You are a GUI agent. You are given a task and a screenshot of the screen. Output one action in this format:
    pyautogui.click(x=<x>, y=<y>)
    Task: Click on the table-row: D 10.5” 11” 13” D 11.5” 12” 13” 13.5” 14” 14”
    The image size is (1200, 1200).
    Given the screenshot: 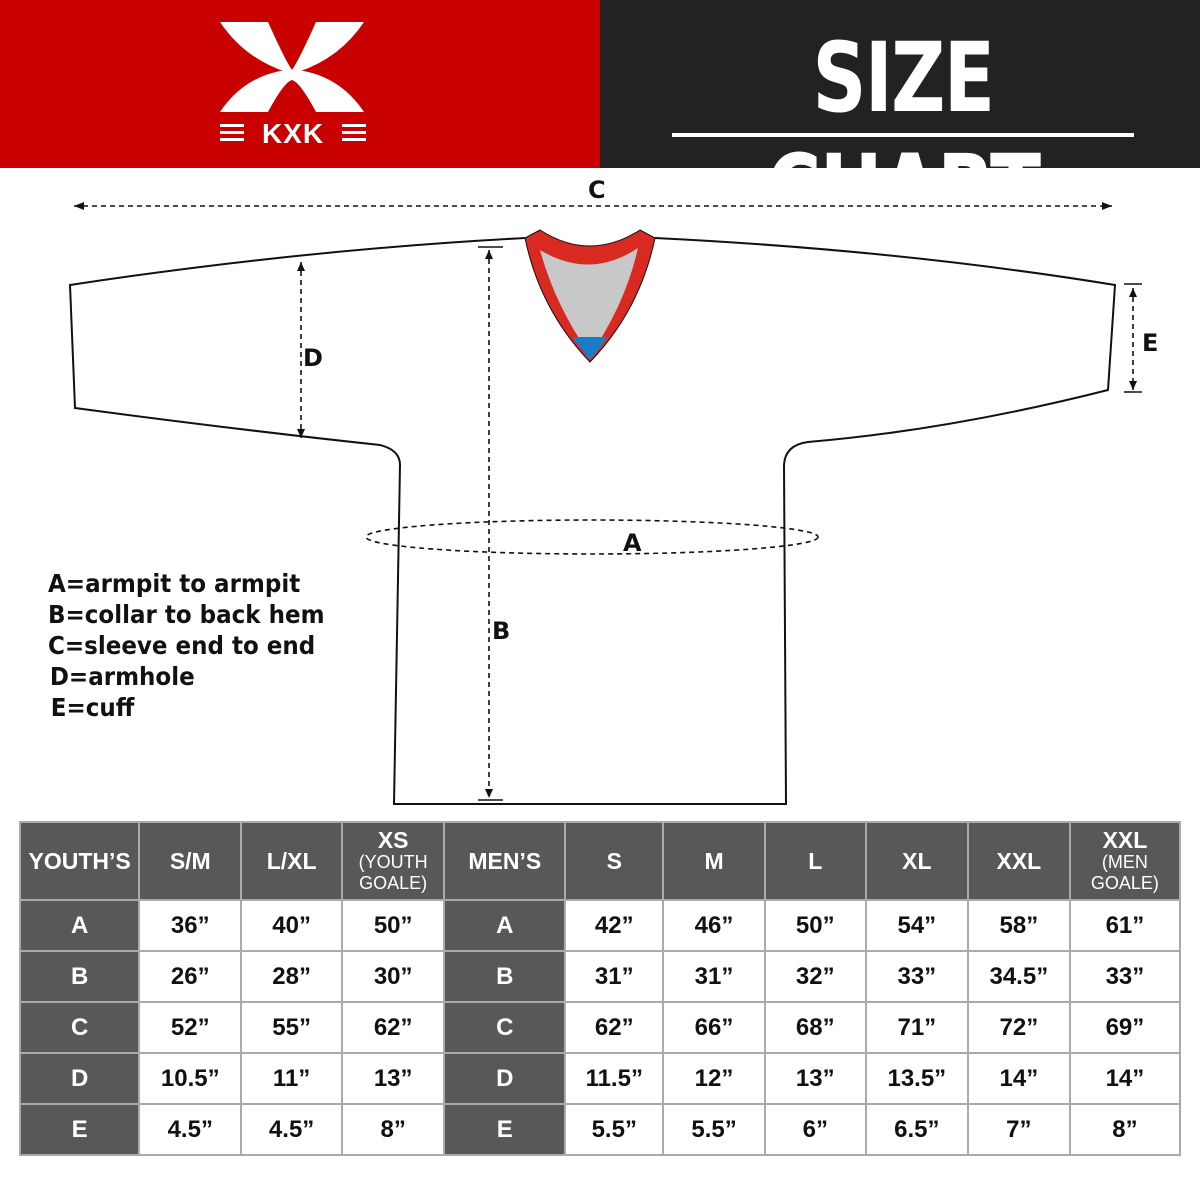 What is the action you would take?
    pyautogui.click(x=600, y=1078)
    